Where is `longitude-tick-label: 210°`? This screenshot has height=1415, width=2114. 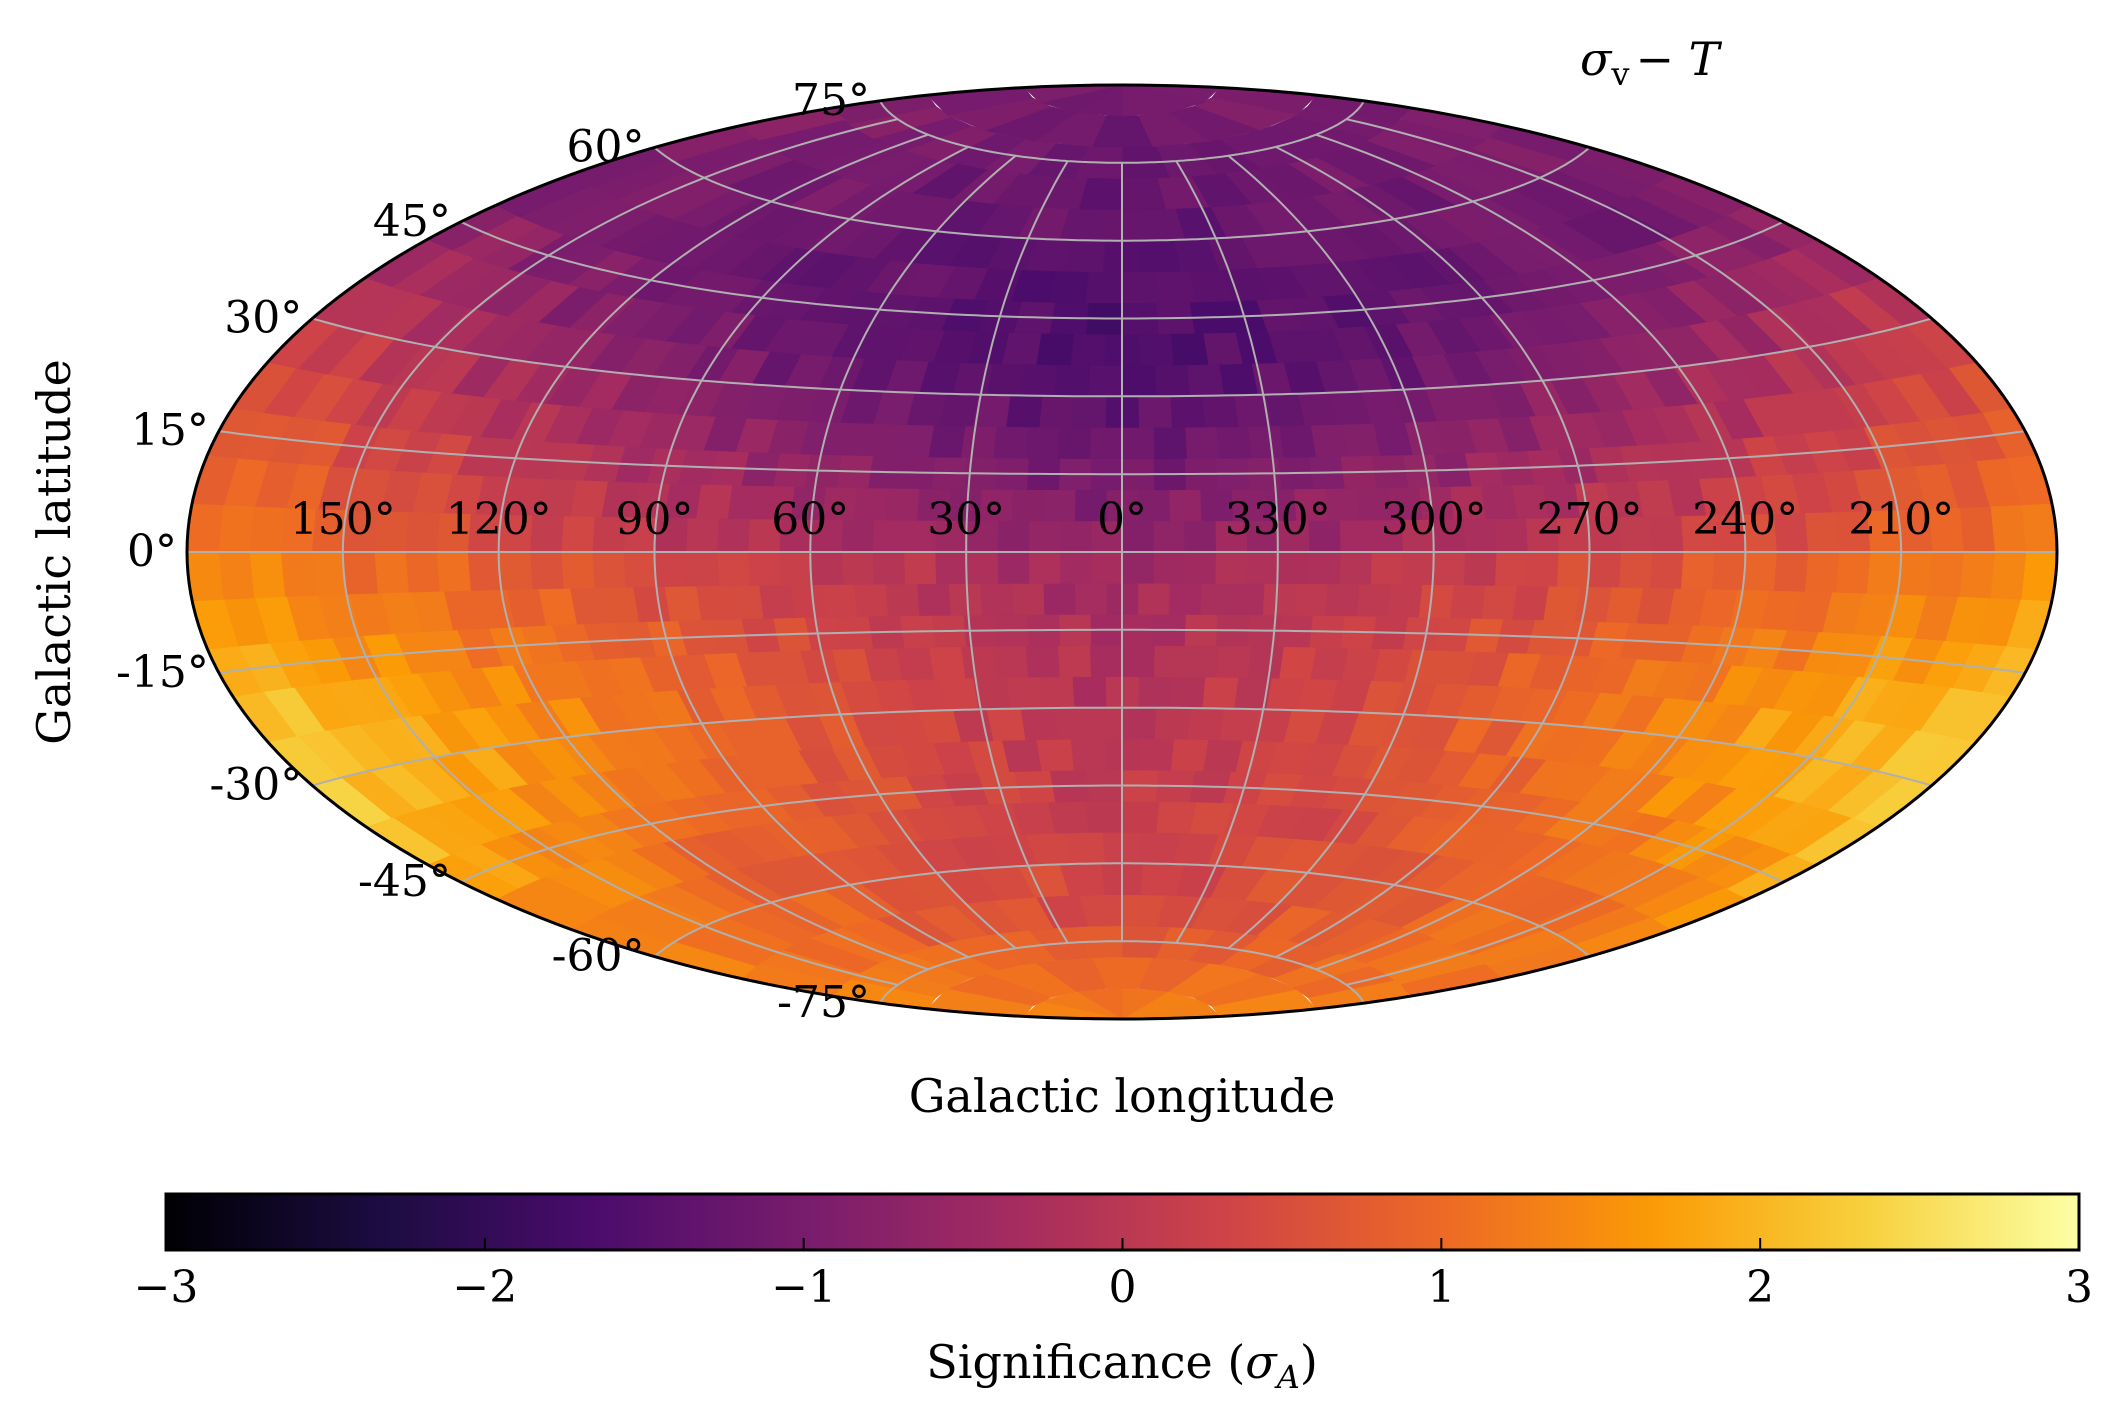
longitude-tick-label: 210° is located at coordinates (1901, 519).